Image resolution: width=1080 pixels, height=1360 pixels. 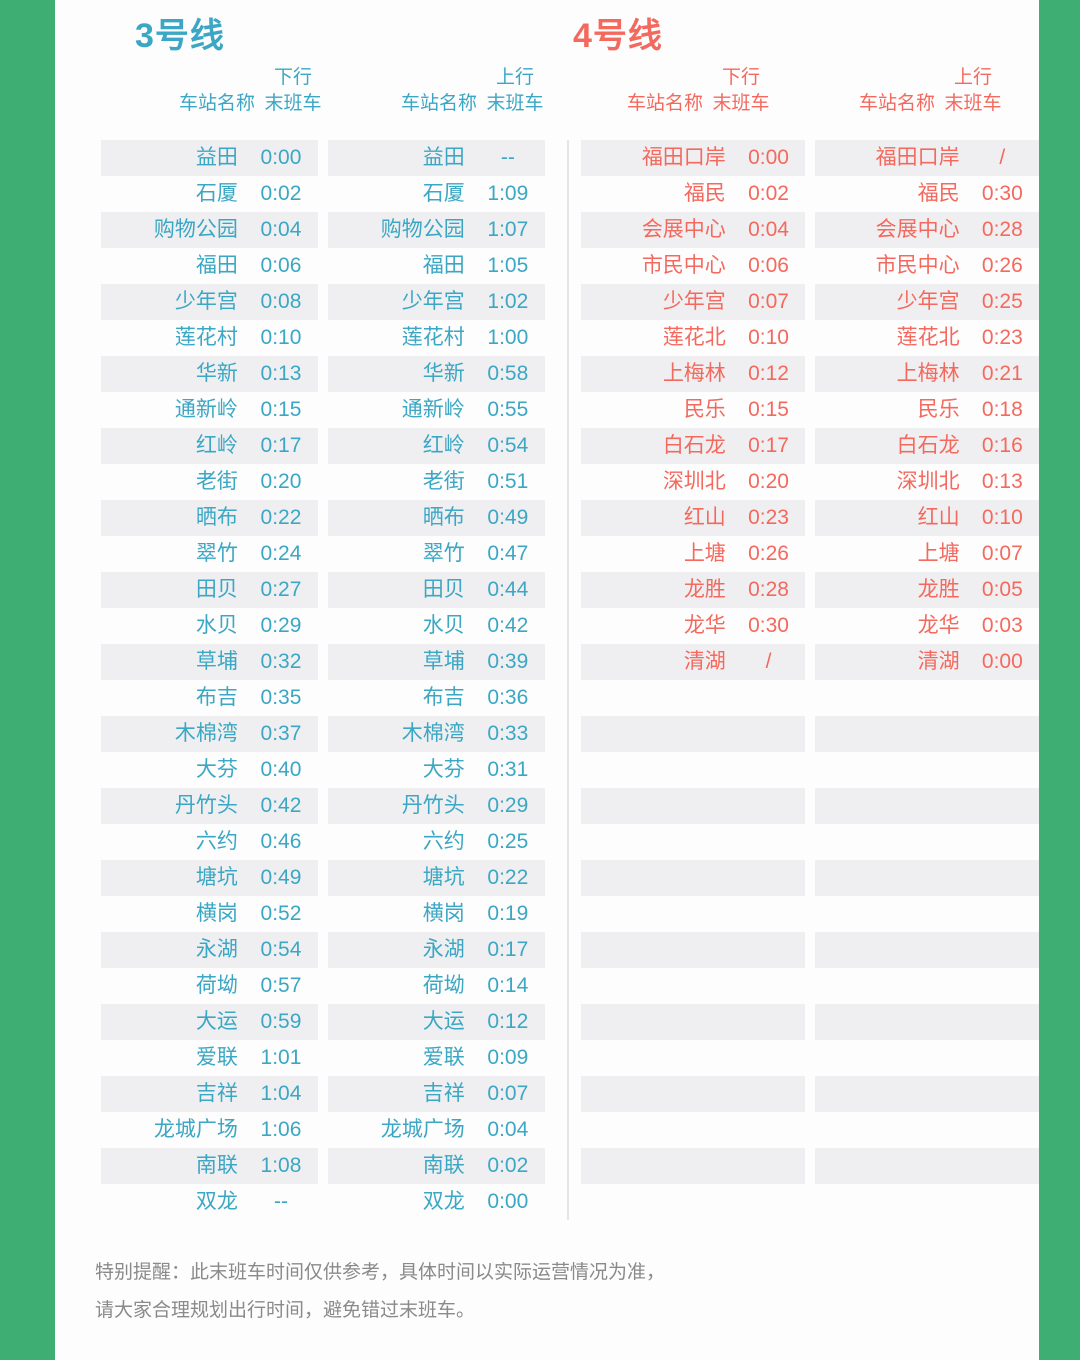 I want to click on line4-down-time: 0:17, so click(x=768, y=445).